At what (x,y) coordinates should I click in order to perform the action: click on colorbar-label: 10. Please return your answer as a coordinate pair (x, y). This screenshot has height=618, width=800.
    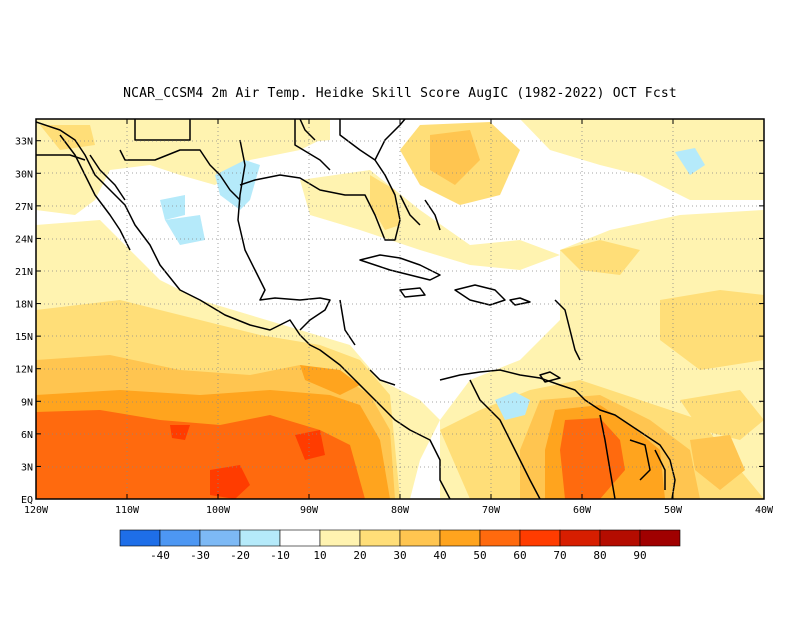
    Looking at the image, I should click on (319, 555).